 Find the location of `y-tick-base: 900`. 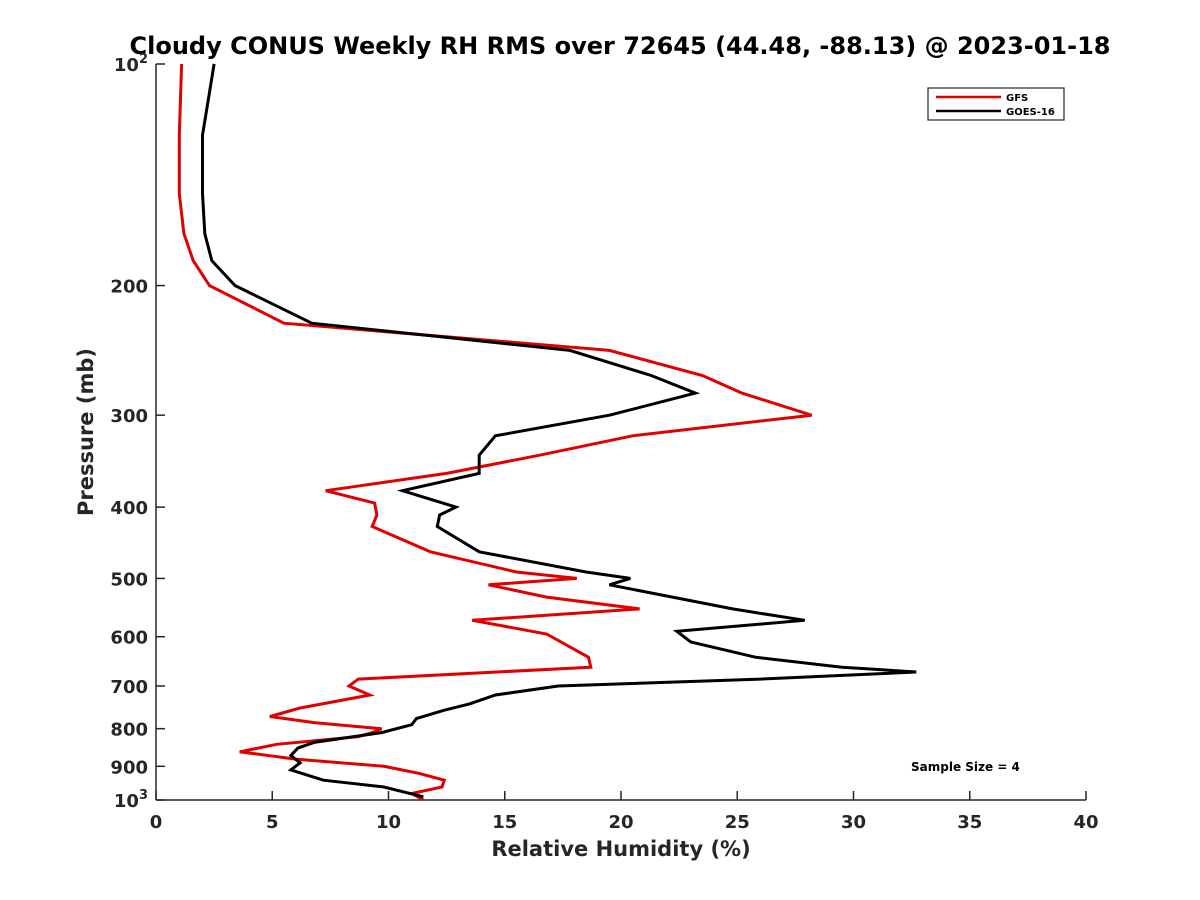

y-tick-base: 900 is located at coordinates (129, 767).